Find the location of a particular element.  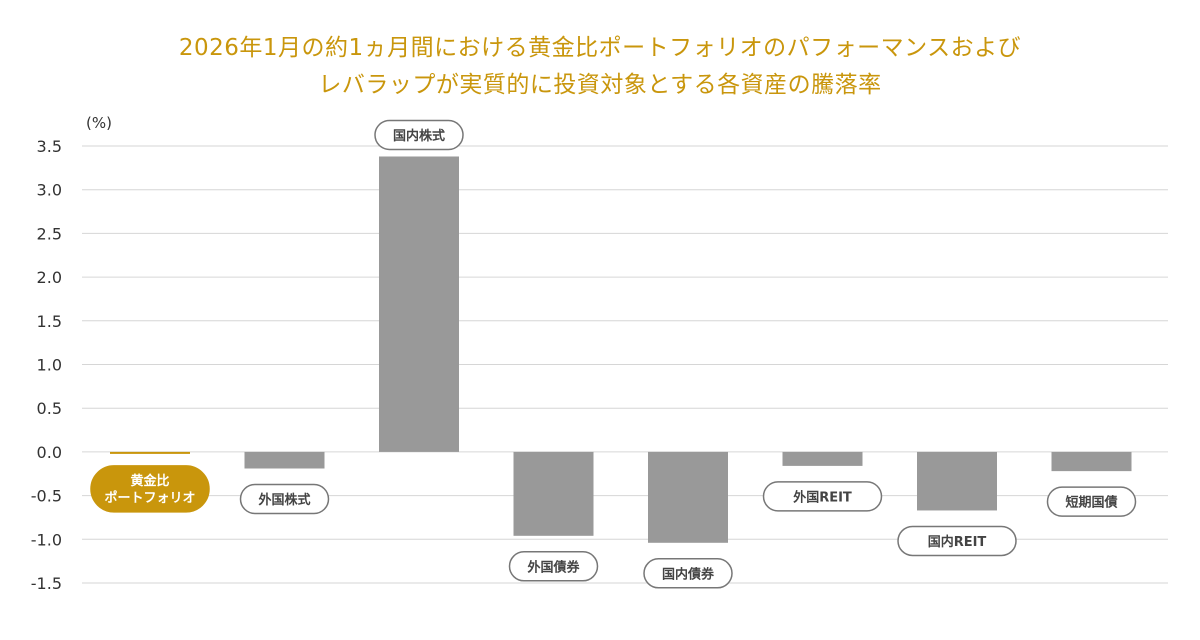

category-label: ポートフォリオ is located at coordinates (149, 498).